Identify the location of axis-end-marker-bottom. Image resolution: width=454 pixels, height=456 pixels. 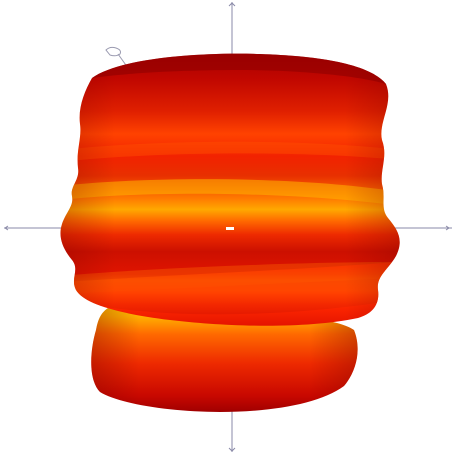
(232, 449).